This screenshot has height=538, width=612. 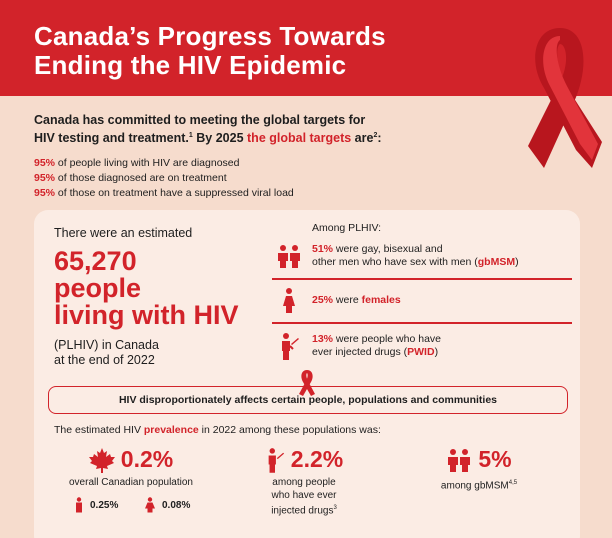 I want to click on prevalence-female: 0.08%, so click(x=167, y=505).